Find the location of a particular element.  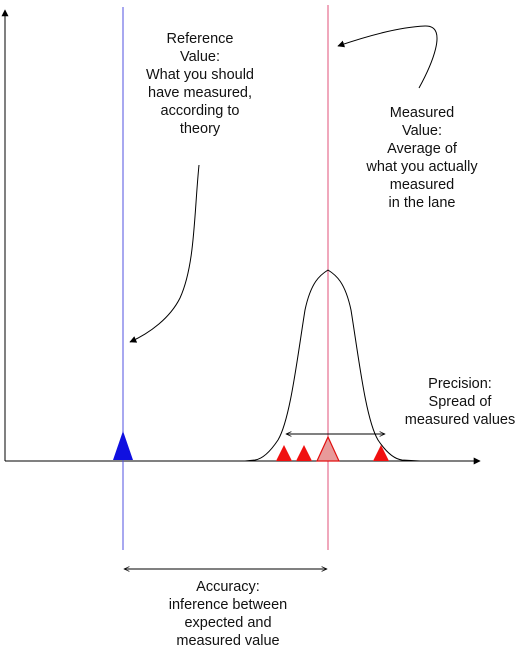

measured-pointer-arrow is located at coordinates (387, 57).